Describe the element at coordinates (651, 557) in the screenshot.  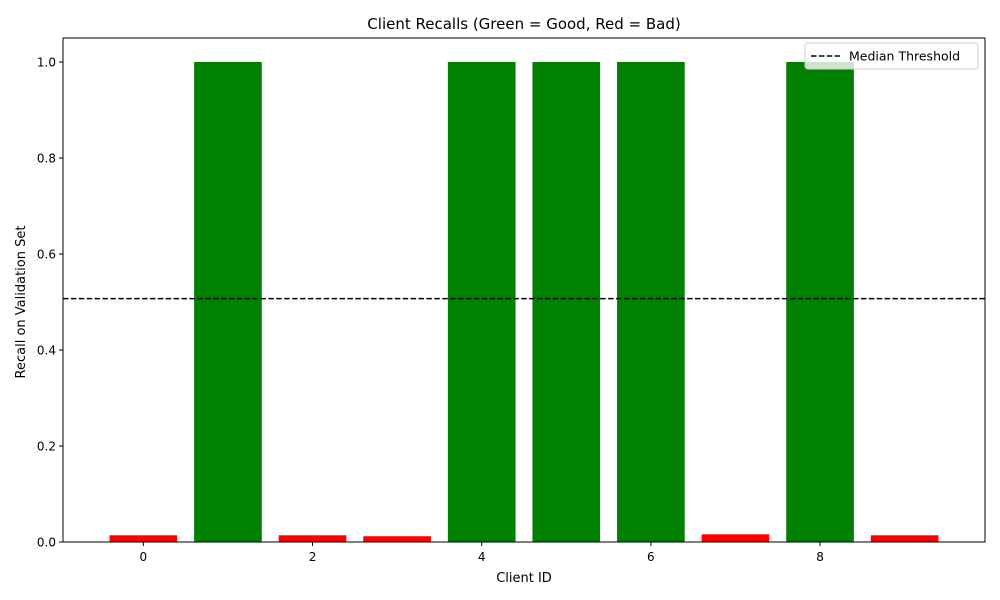
I see `x-tick-label: 6` at that location.